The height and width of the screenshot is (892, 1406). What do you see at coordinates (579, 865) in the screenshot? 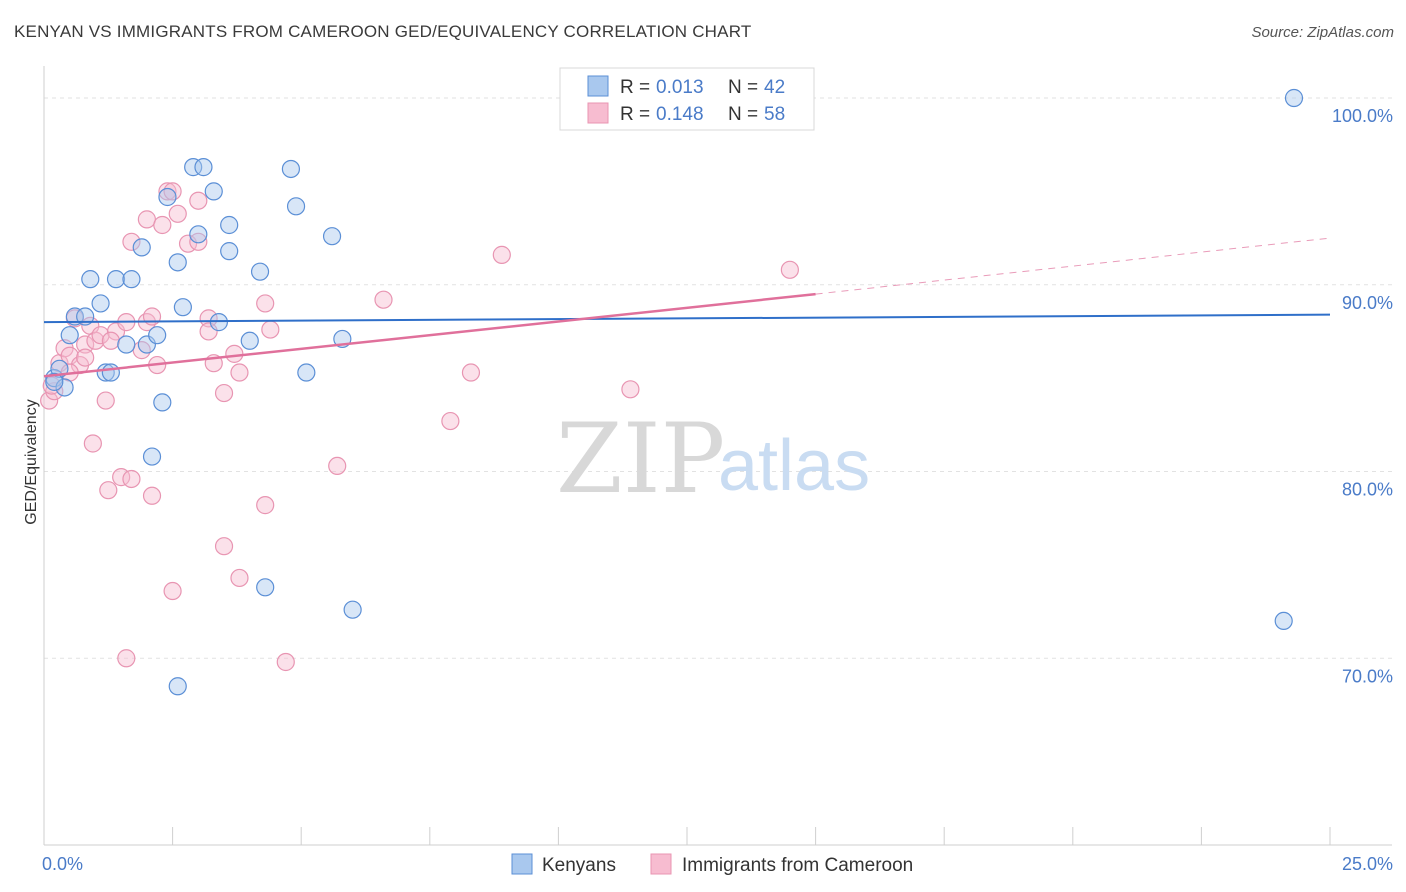
I see `bottom-legend-label-kenyans: Kenyans` at bounding box center [579, 865].